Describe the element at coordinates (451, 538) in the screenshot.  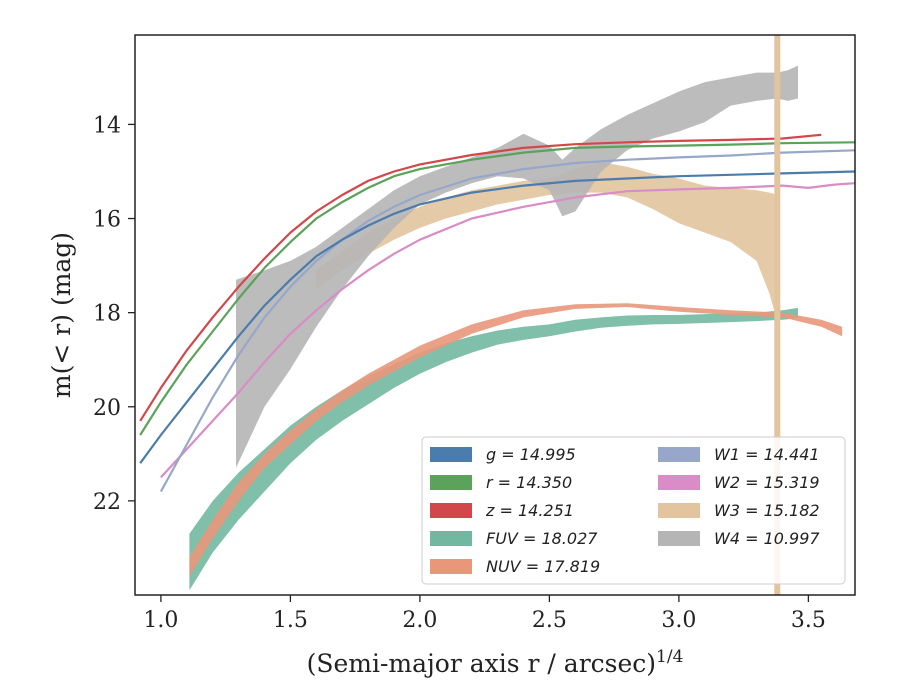
I see `legend-swatch-fuv` at that location.